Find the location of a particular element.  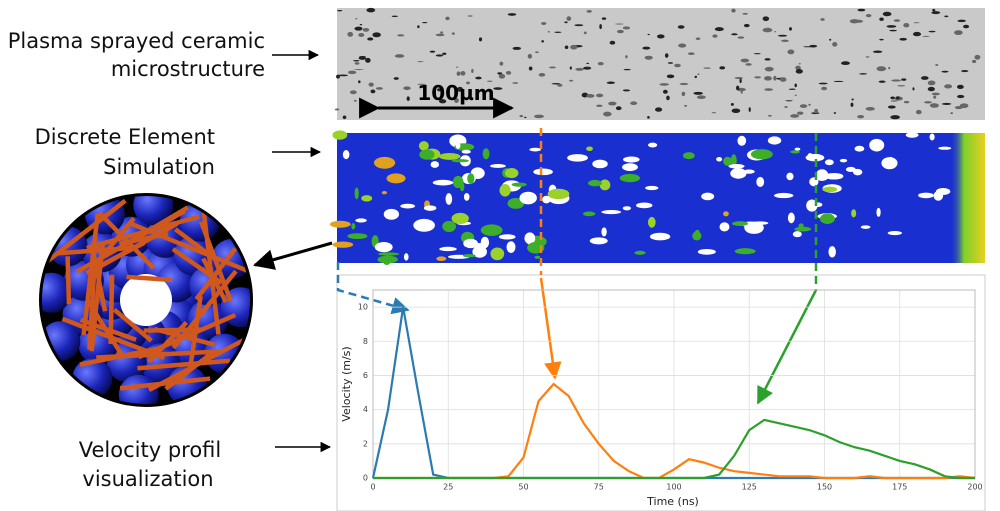

scale-label: 100µm is located at coordinates (455, 93).